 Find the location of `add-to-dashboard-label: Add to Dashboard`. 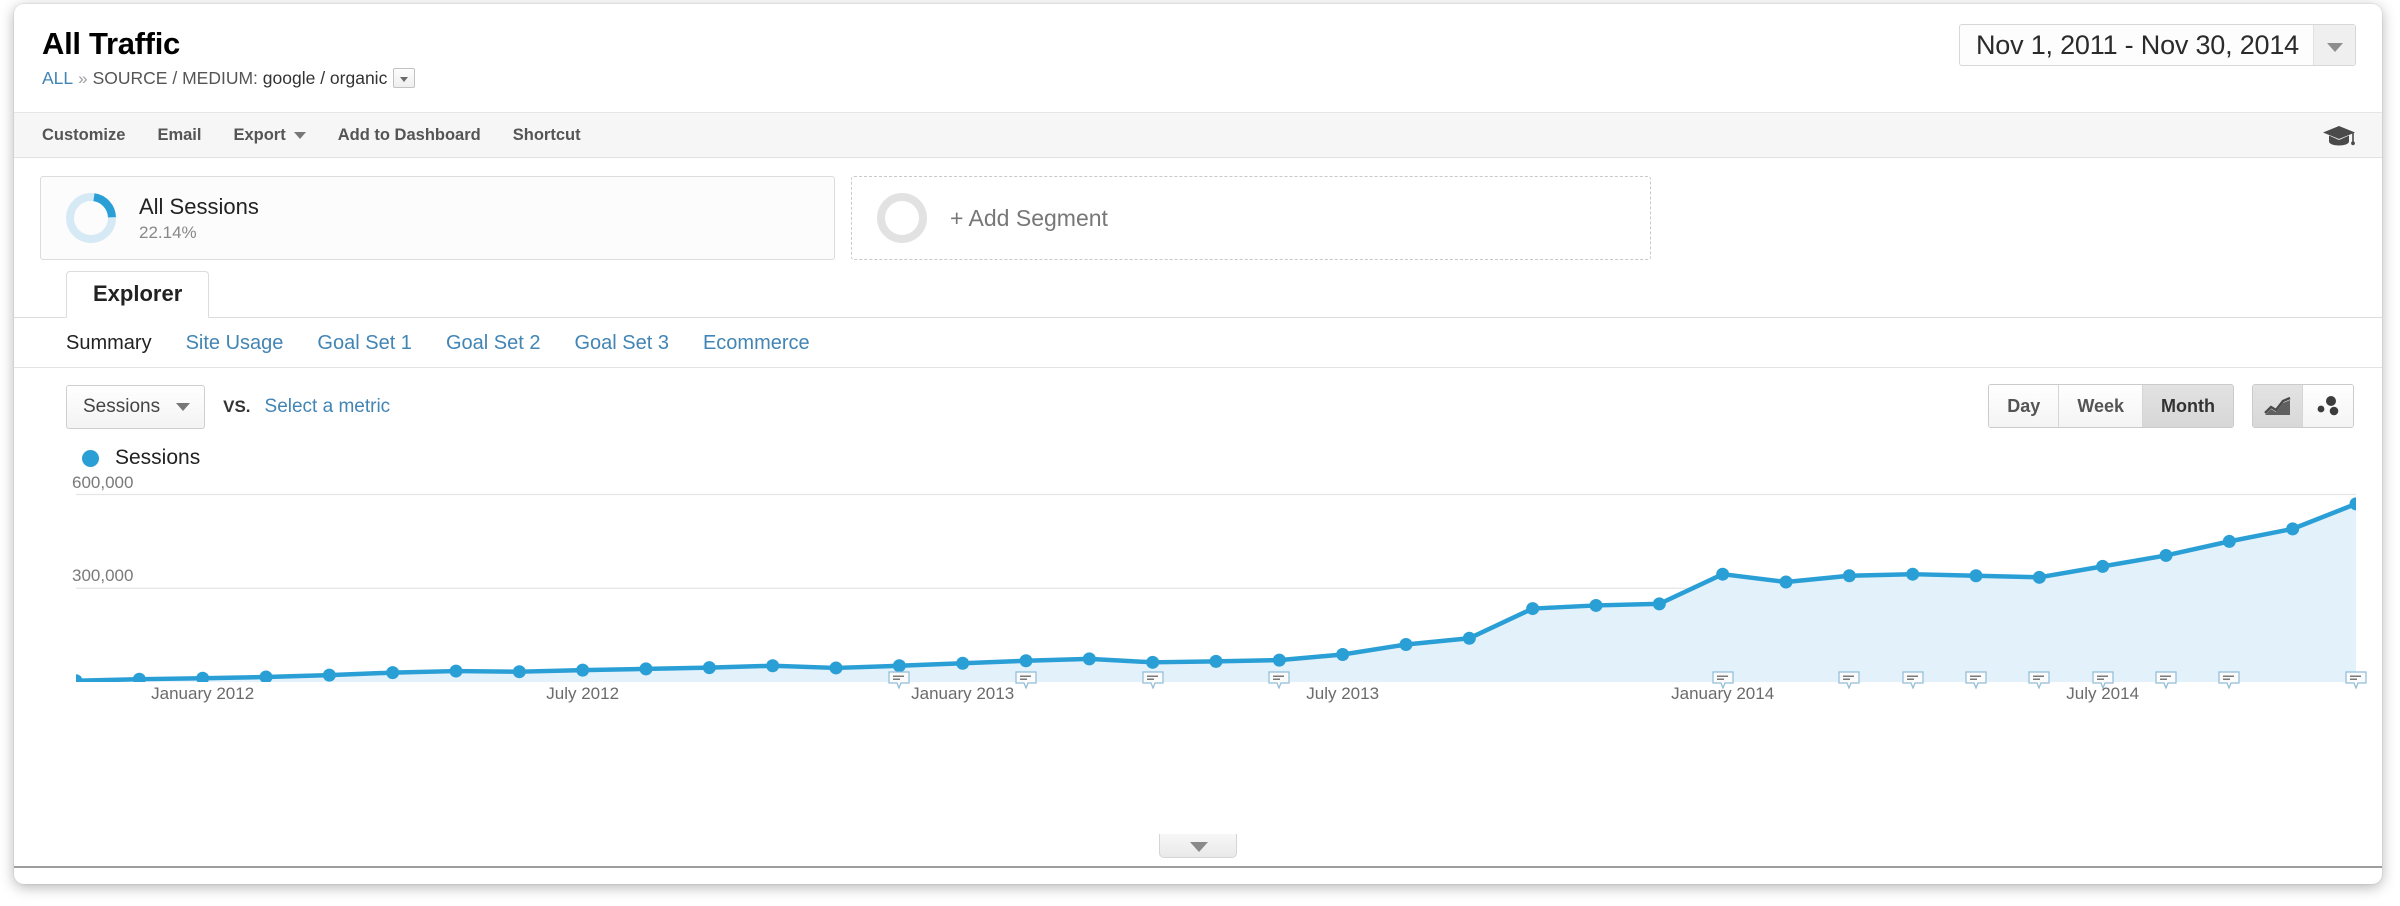

add-to-dashboard-label: Add to Dashboard is located at coordinates (409, 134).